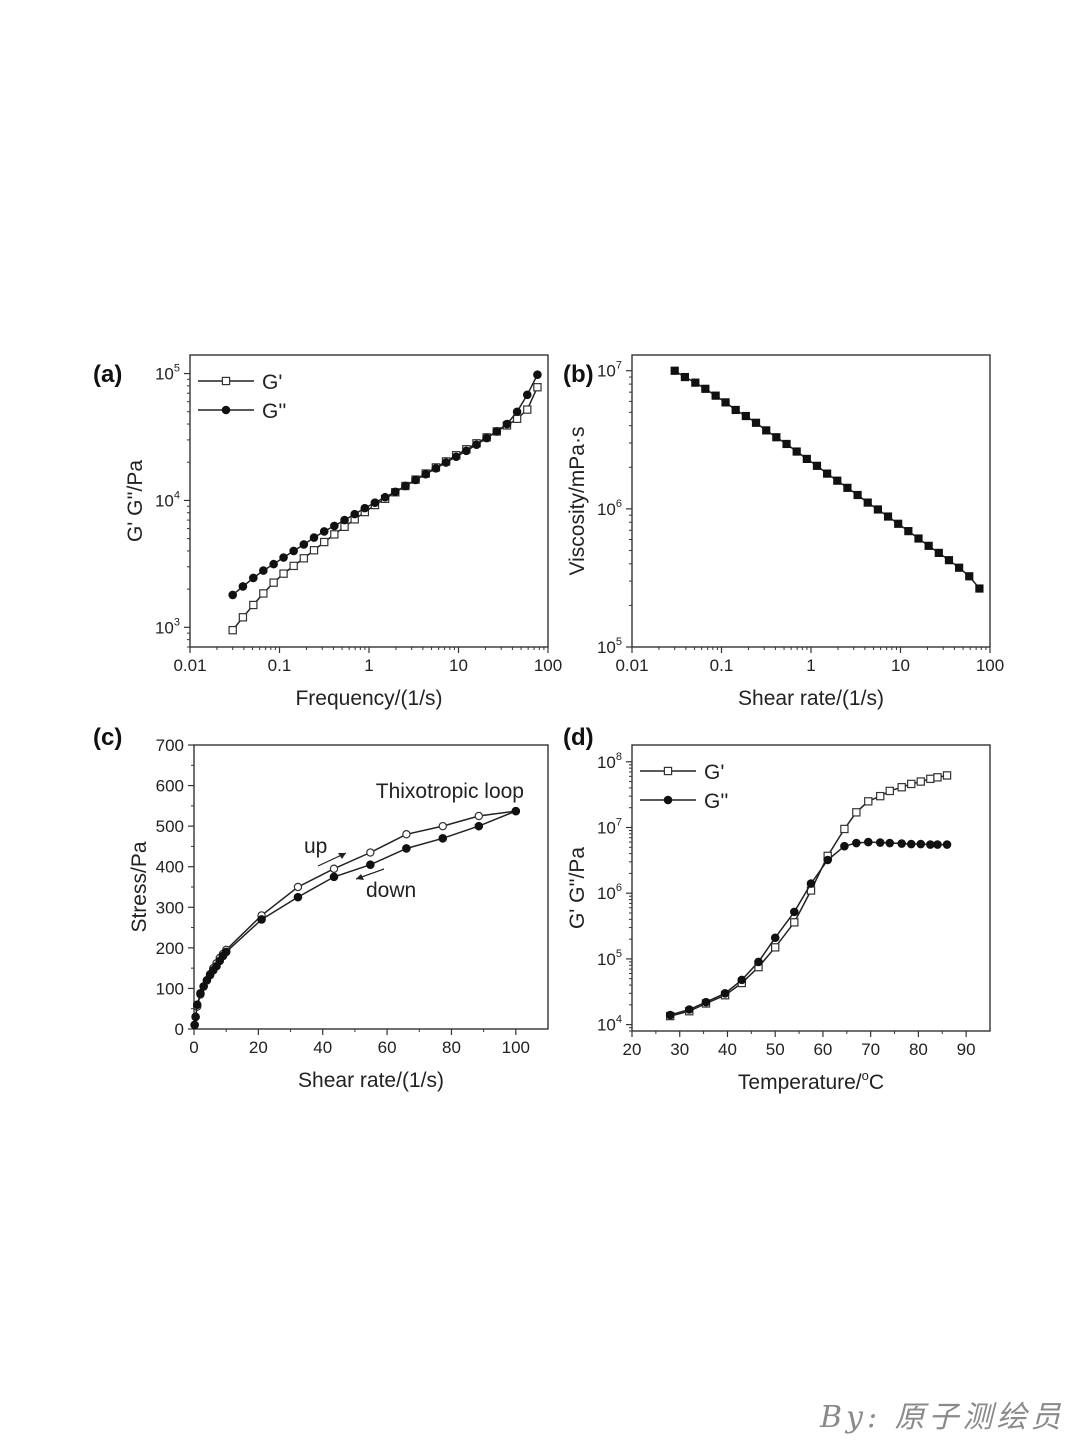  I want to click on y-tick-label: 0, so click(179, 1029).